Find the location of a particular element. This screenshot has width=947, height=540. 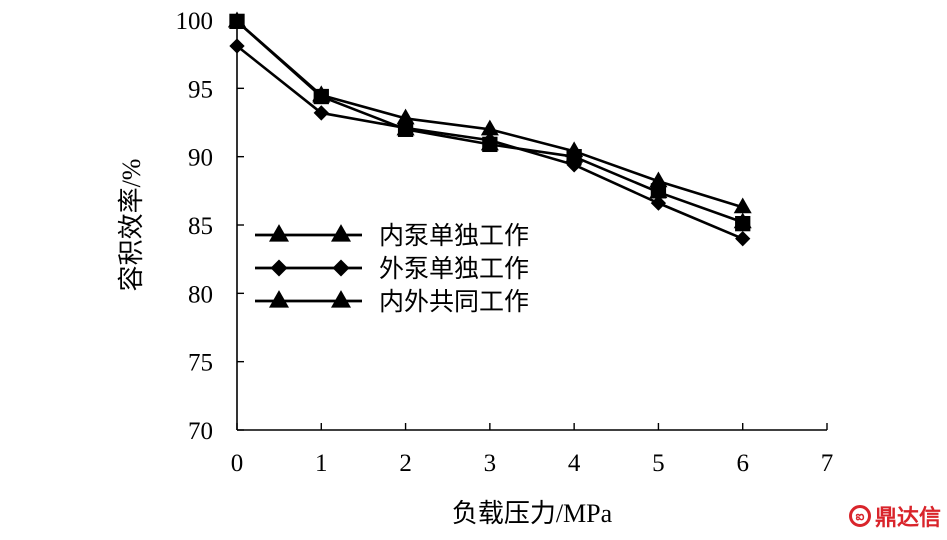

y-tick-label: 85 is located at coordinates (200, 226).